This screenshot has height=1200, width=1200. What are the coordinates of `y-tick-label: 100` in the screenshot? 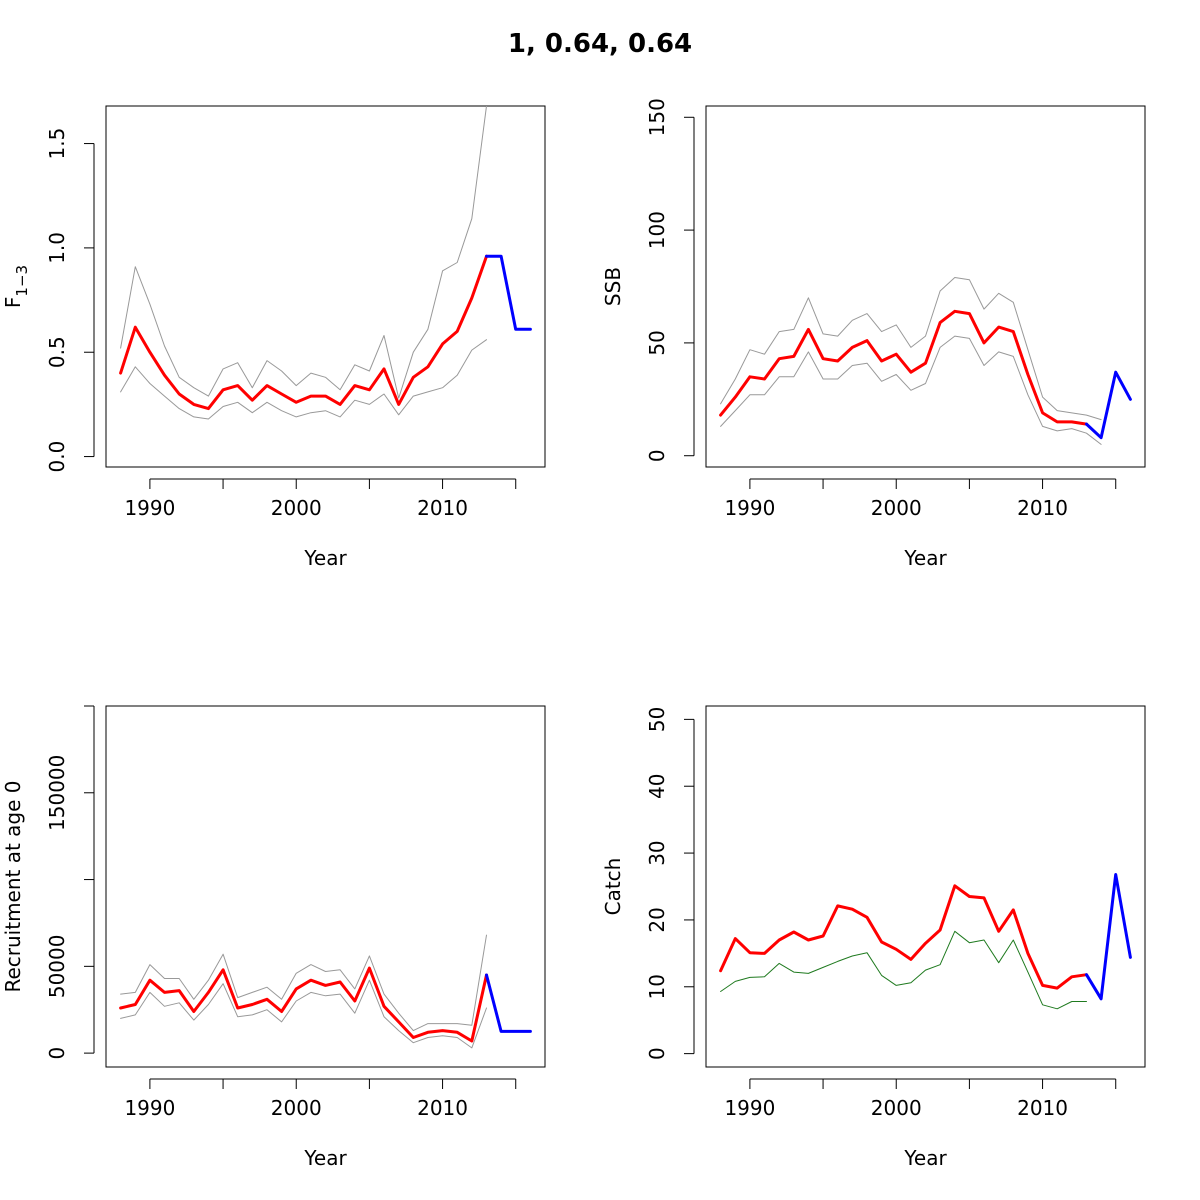 It's located at (657, 230).